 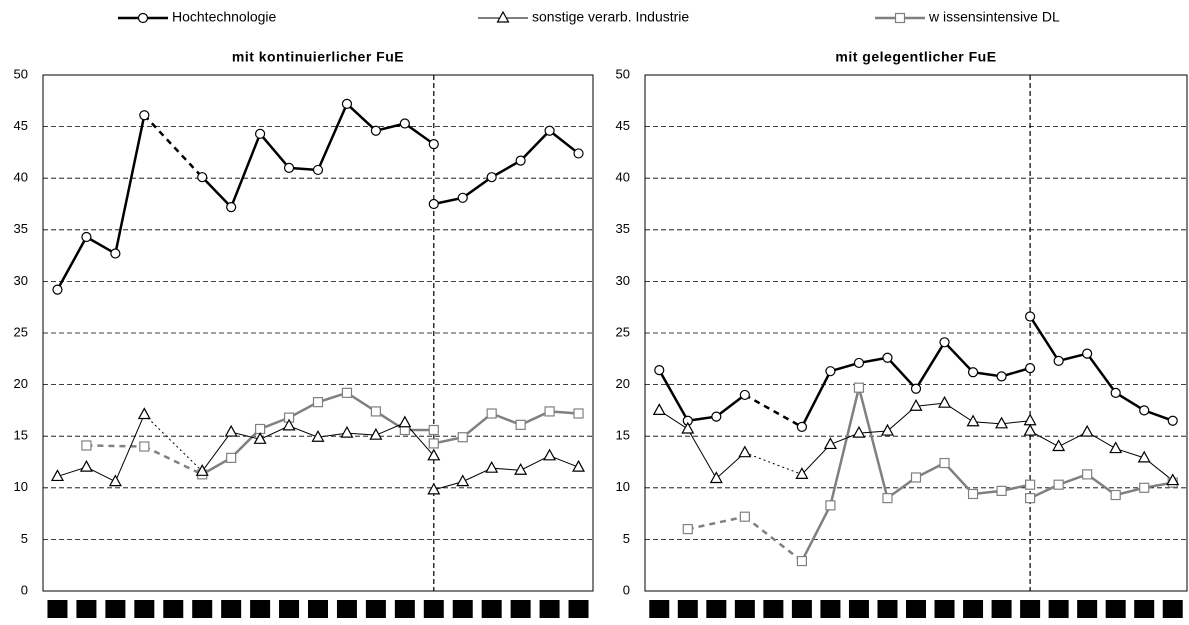 What do you see at coordinates (21, 435) in the screenshot?
I see `y-tick-label: 15` at bounding box center [21, 435].